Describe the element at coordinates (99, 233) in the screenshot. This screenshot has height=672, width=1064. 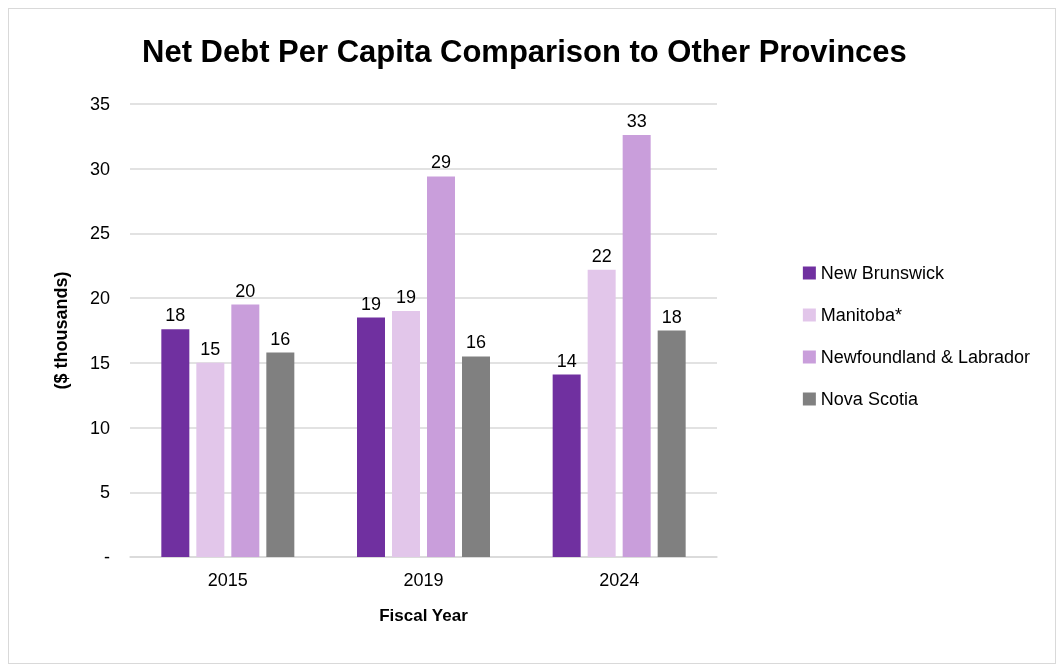
I see `y-tick-label: 25` at that location.